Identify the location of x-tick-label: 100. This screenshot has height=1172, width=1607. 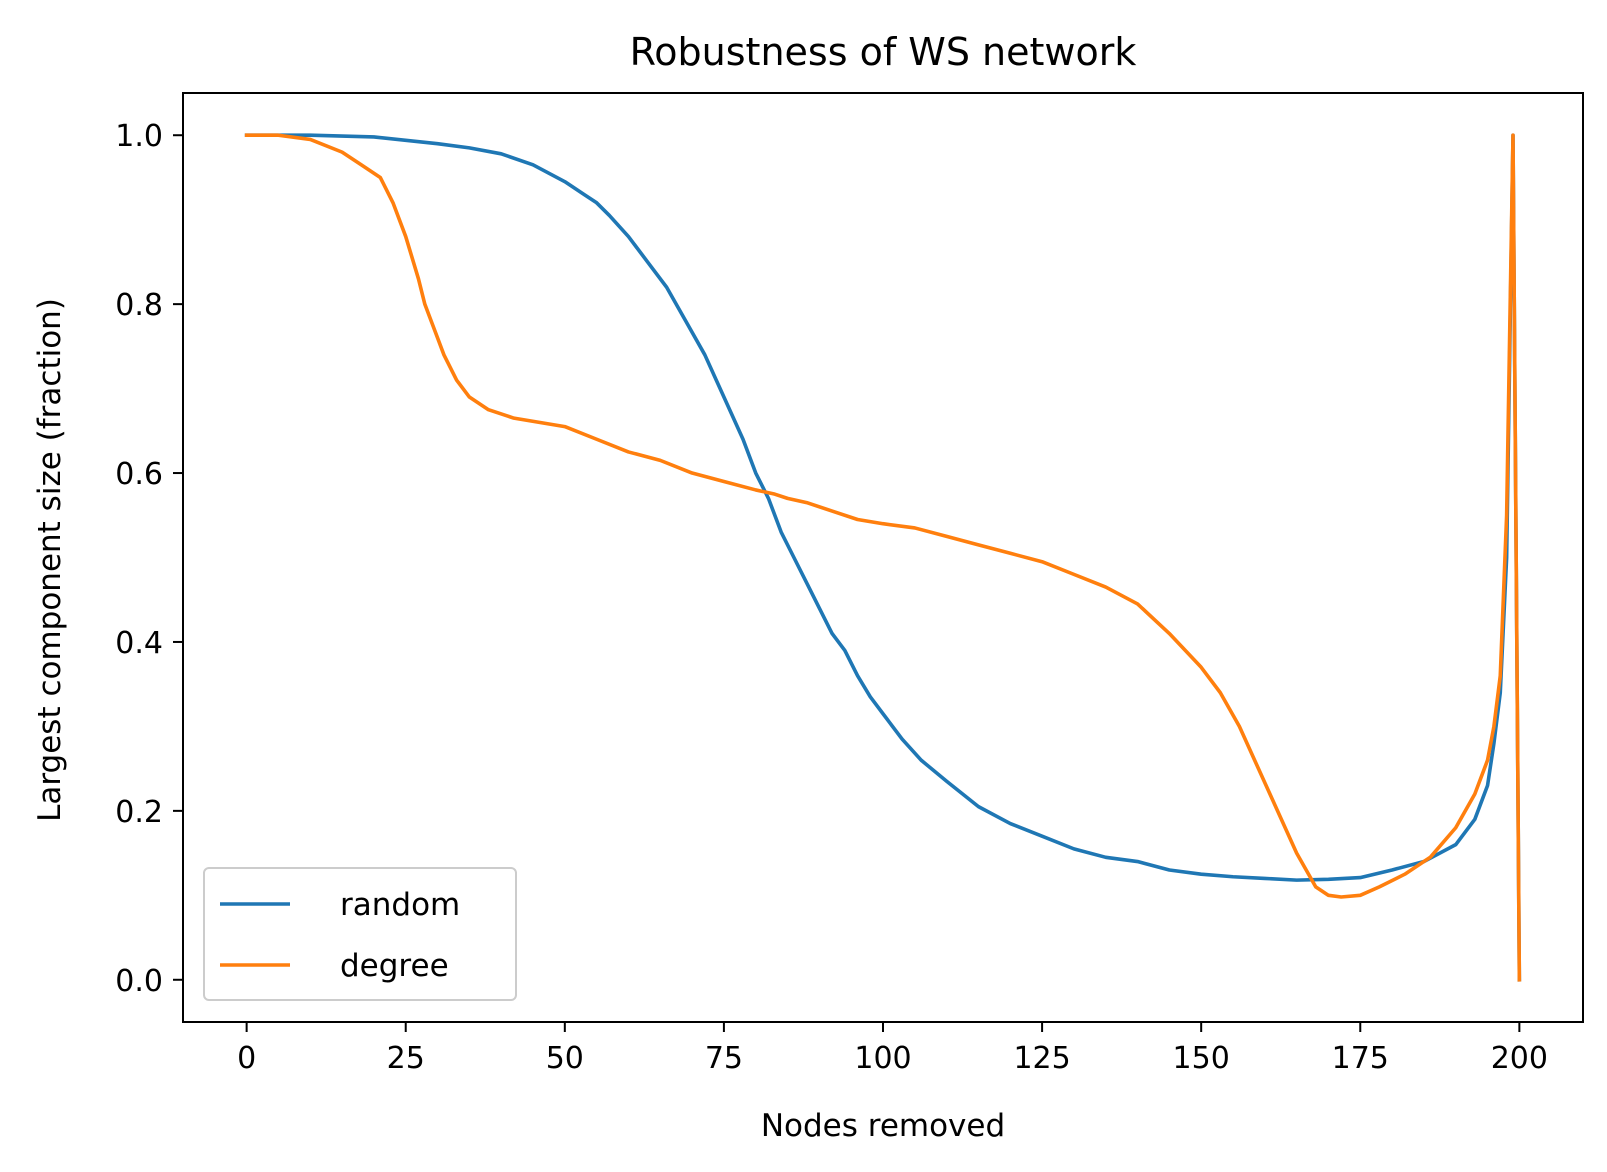
(882, 1058).